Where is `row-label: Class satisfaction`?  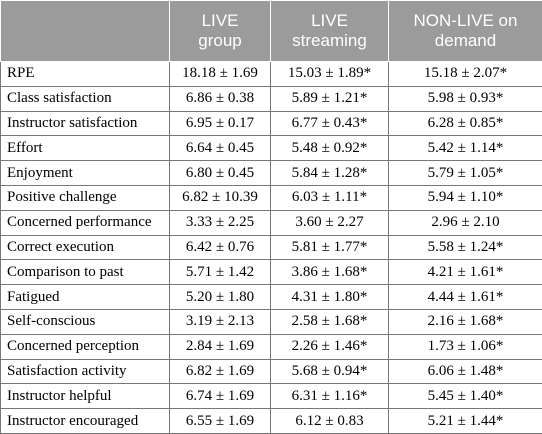 row-label: Class satisfaction is located at coordinates (85, 98).